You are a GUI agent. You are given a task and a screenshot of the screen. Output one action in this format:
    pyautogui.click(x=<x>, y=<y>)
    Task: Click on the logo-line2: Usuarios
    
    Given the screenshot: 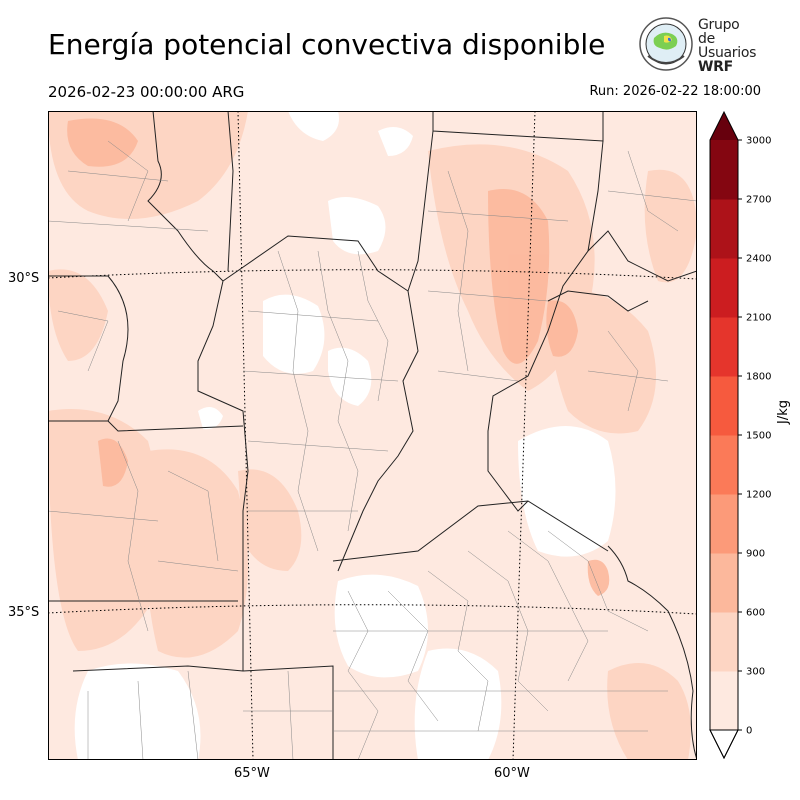 What is the action you would take?
    pyautogui.click(x=727, y=53)
    